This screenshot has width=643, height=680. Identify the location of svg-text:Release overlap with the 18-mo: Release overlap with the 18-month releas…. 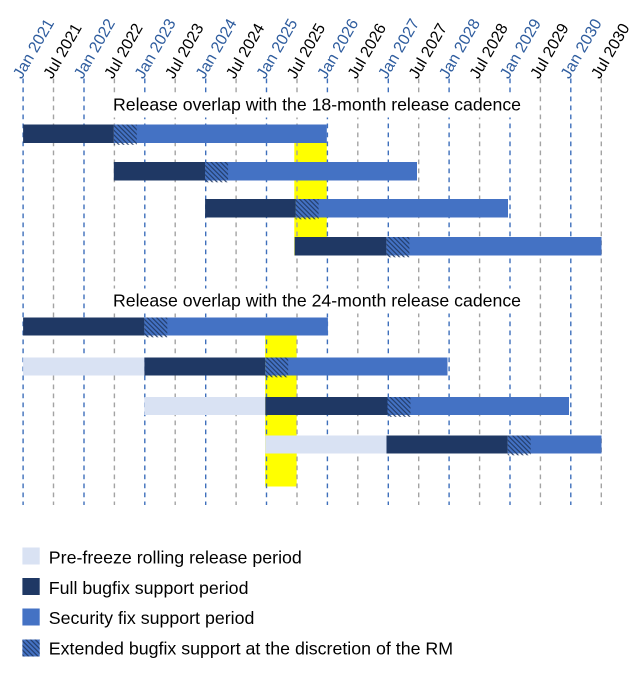
(317, 105).